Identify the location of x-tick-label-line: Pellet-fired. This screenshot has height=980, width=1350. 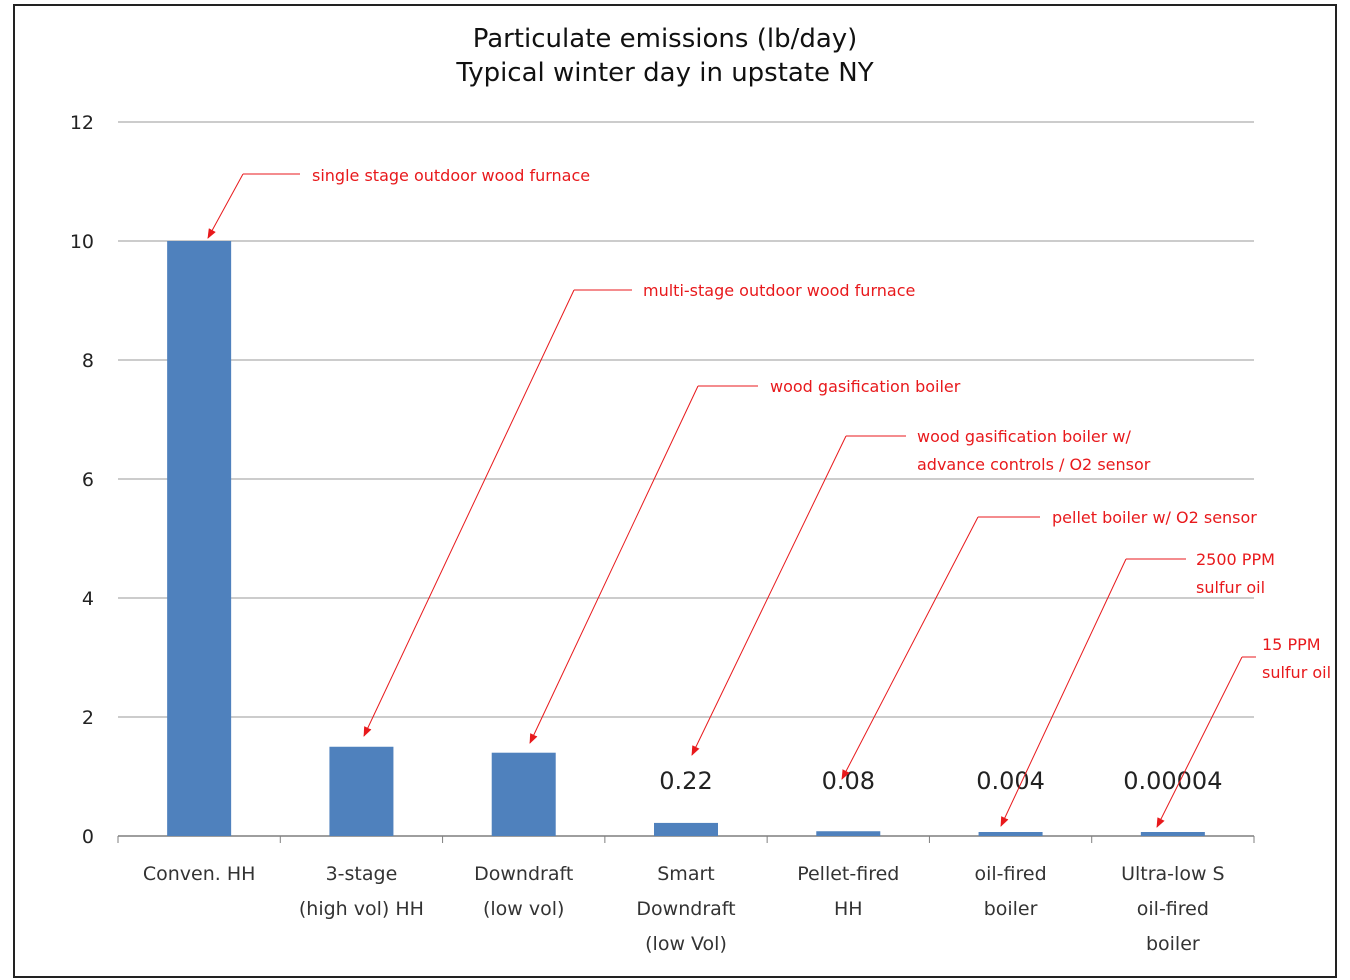
(848, 874).